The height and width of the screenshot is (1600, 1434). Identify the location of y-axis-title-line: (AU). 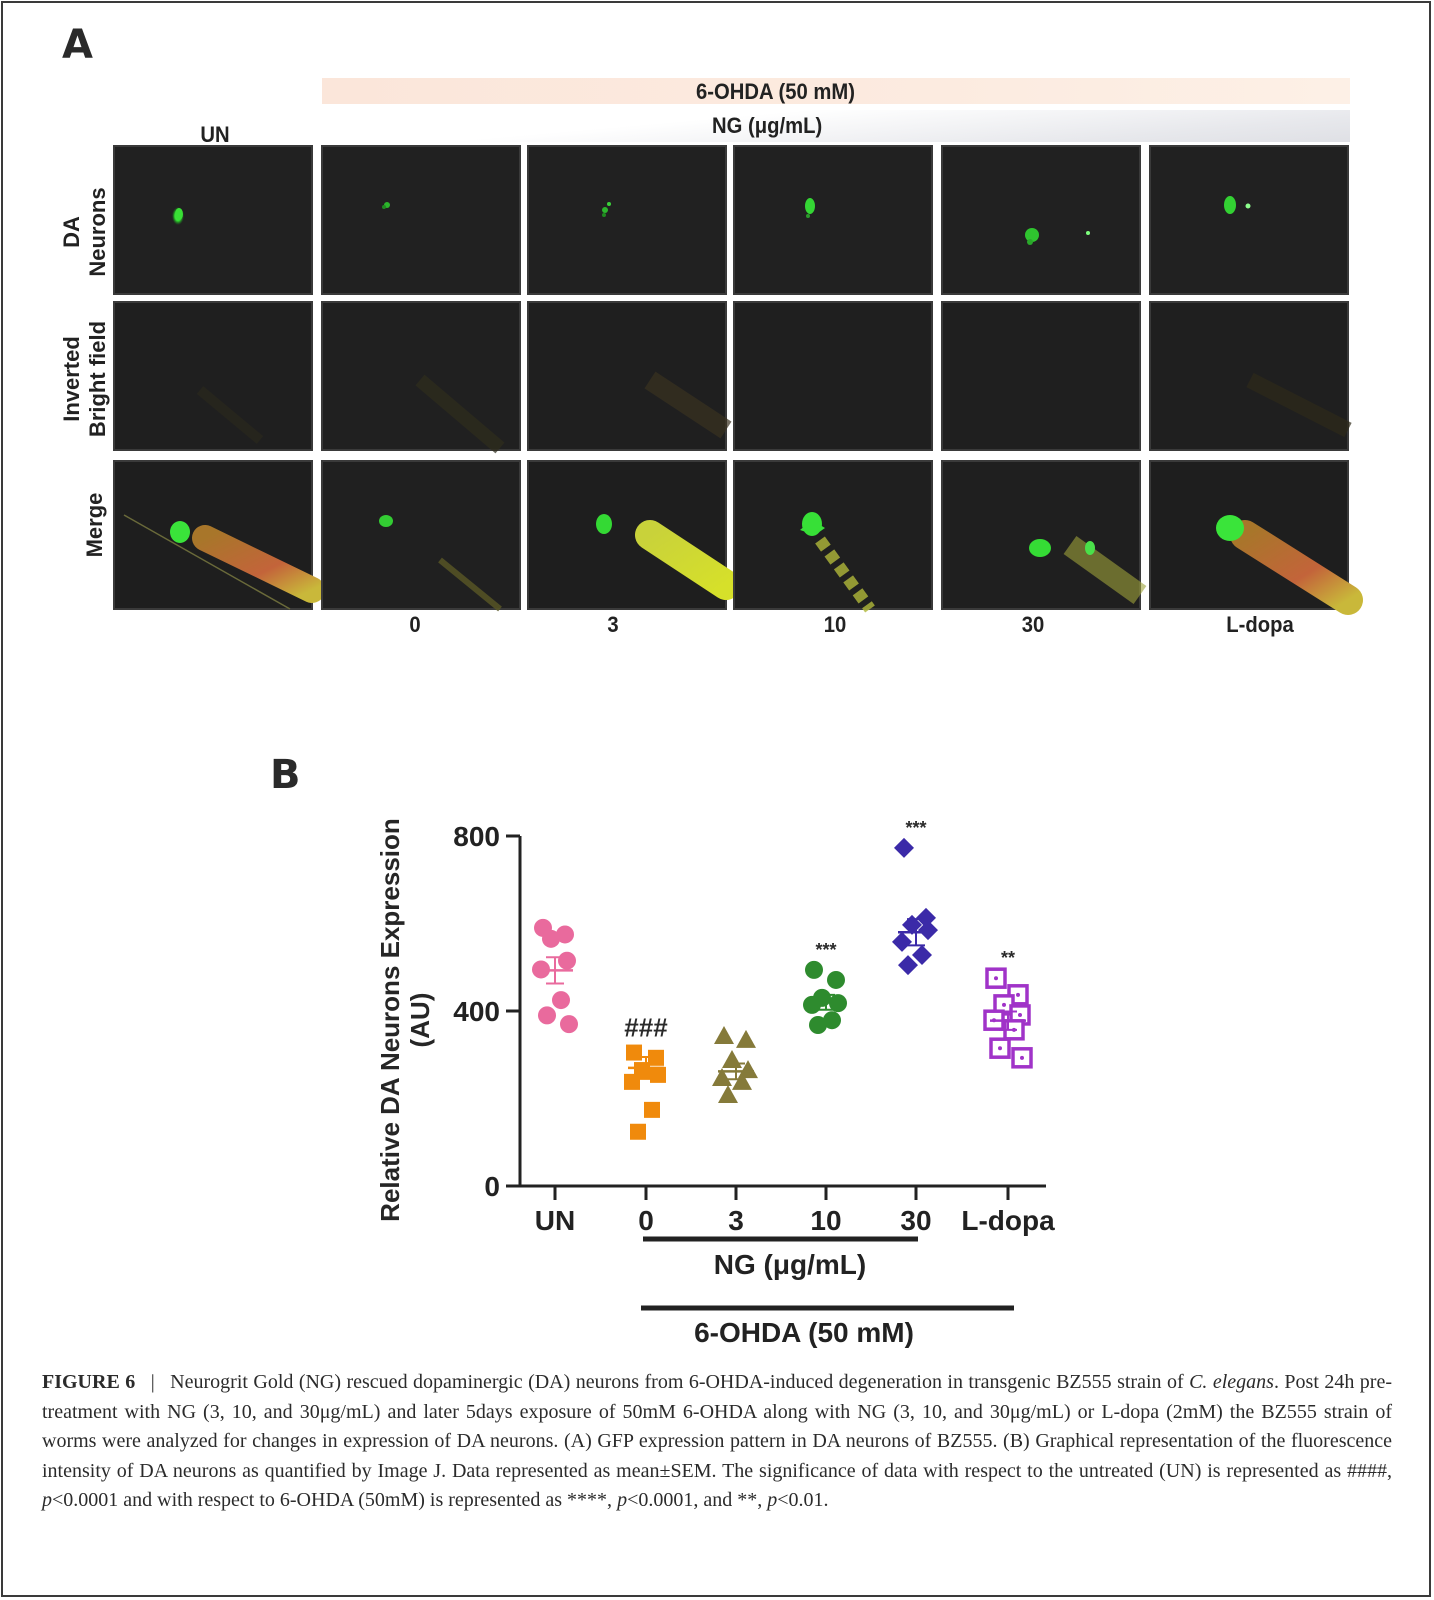
(420, 1020).